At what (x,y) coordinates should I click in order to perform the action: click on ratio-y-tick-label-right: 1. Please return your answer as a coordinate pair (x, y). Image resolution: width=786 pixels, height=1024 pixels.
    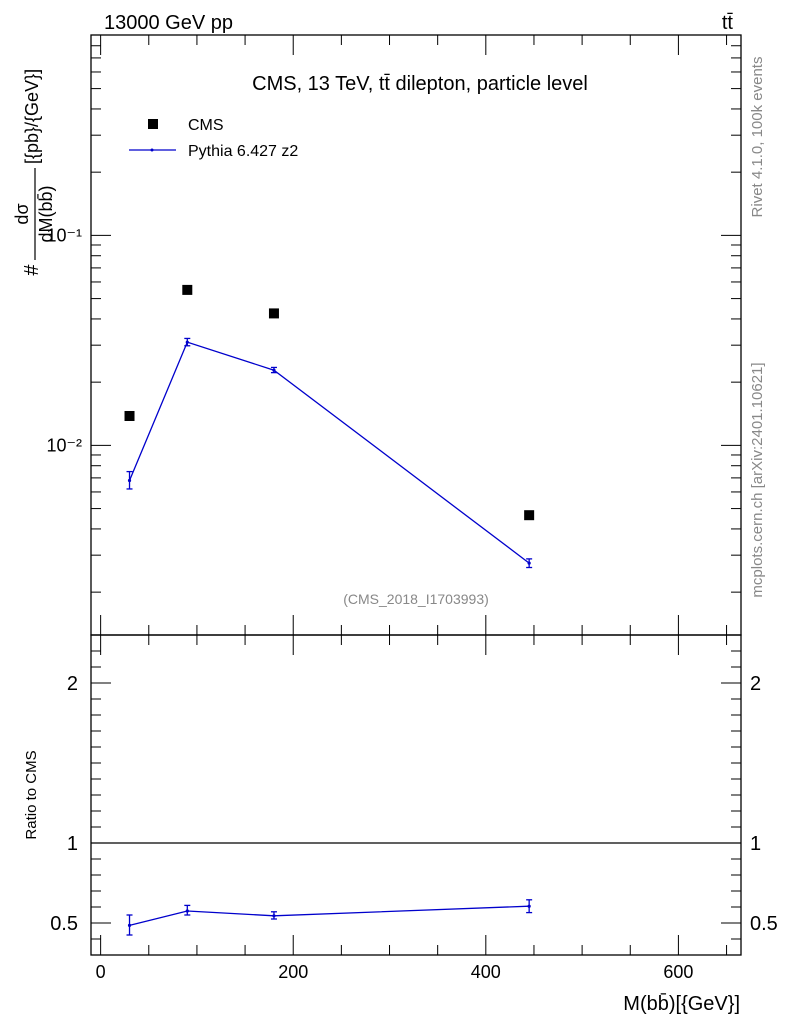
    Looking at the image, I should click on (755, 844).